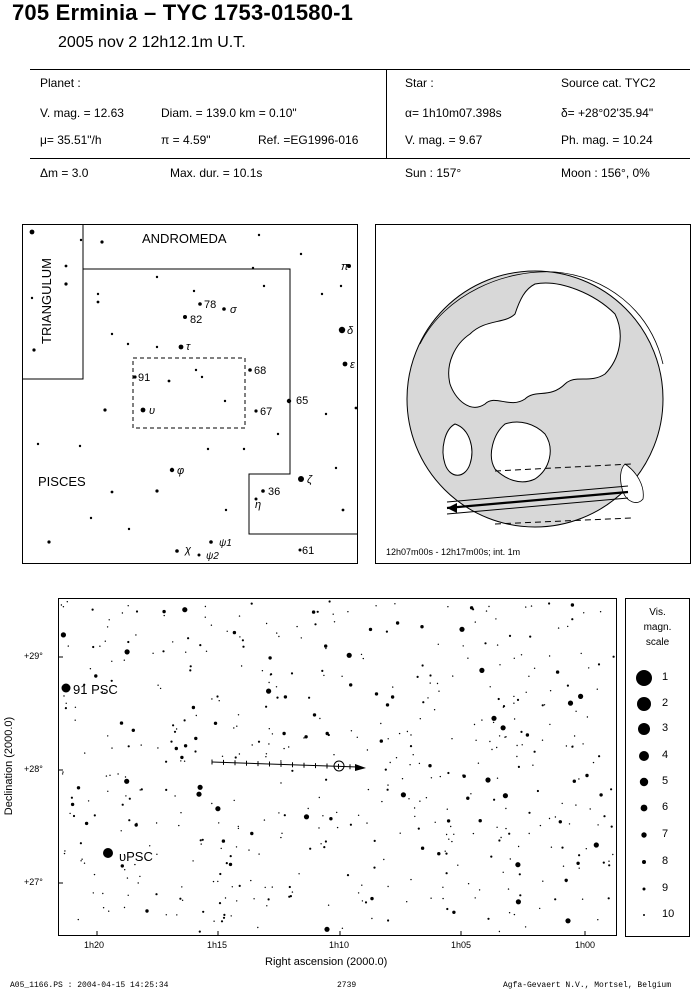 This screenshot has height=994, width=693. What do you see at coordinates (644, 793) in the screenshot?
I see `scale-dots` at bounding box center [644, 793].